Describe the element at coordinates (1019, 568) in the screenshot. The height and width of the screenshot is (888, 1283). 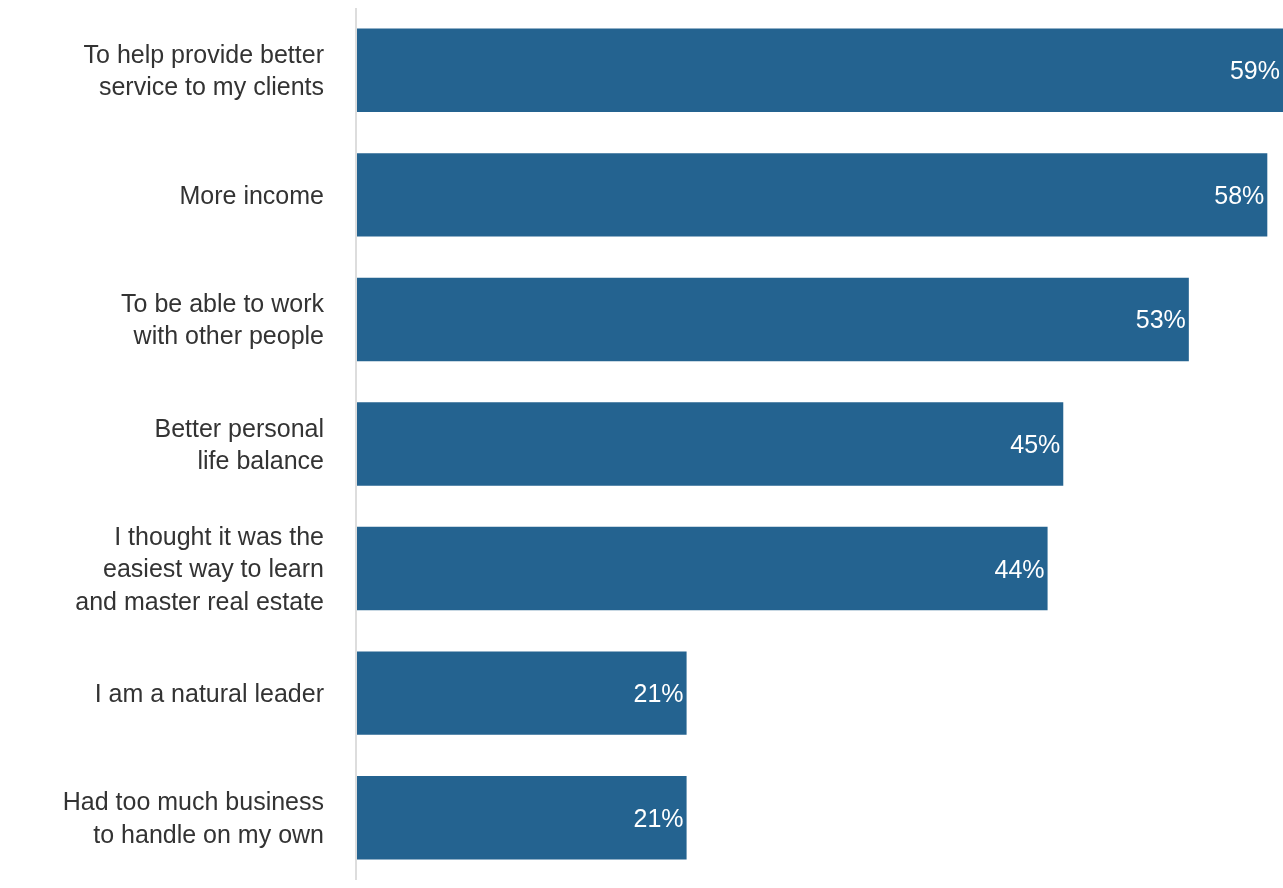
I see `data-label: 44%` at that location.